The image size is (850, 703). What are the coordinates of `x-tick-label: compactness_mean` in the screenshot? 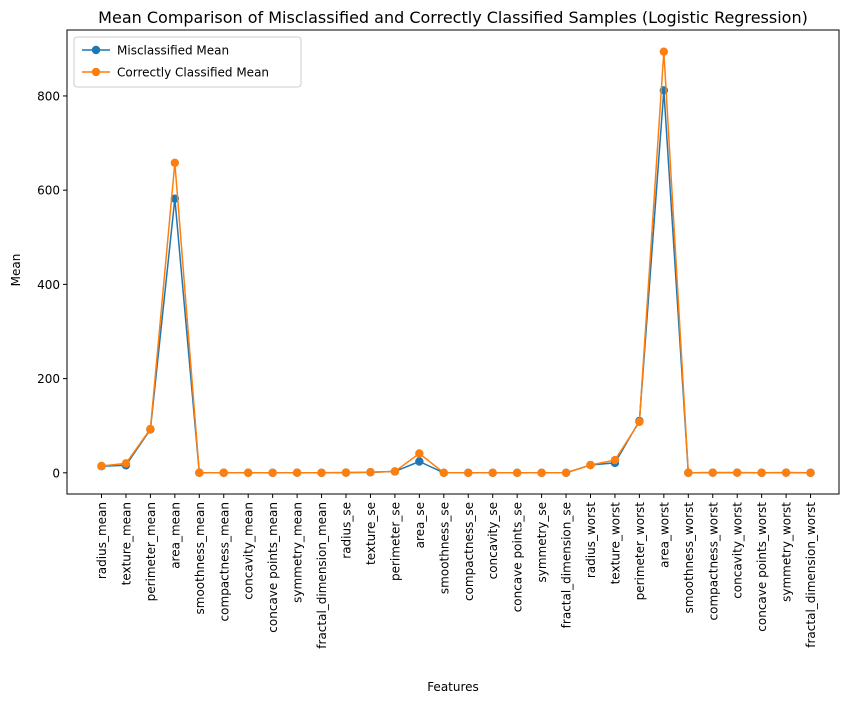 It's located at (224, 561).